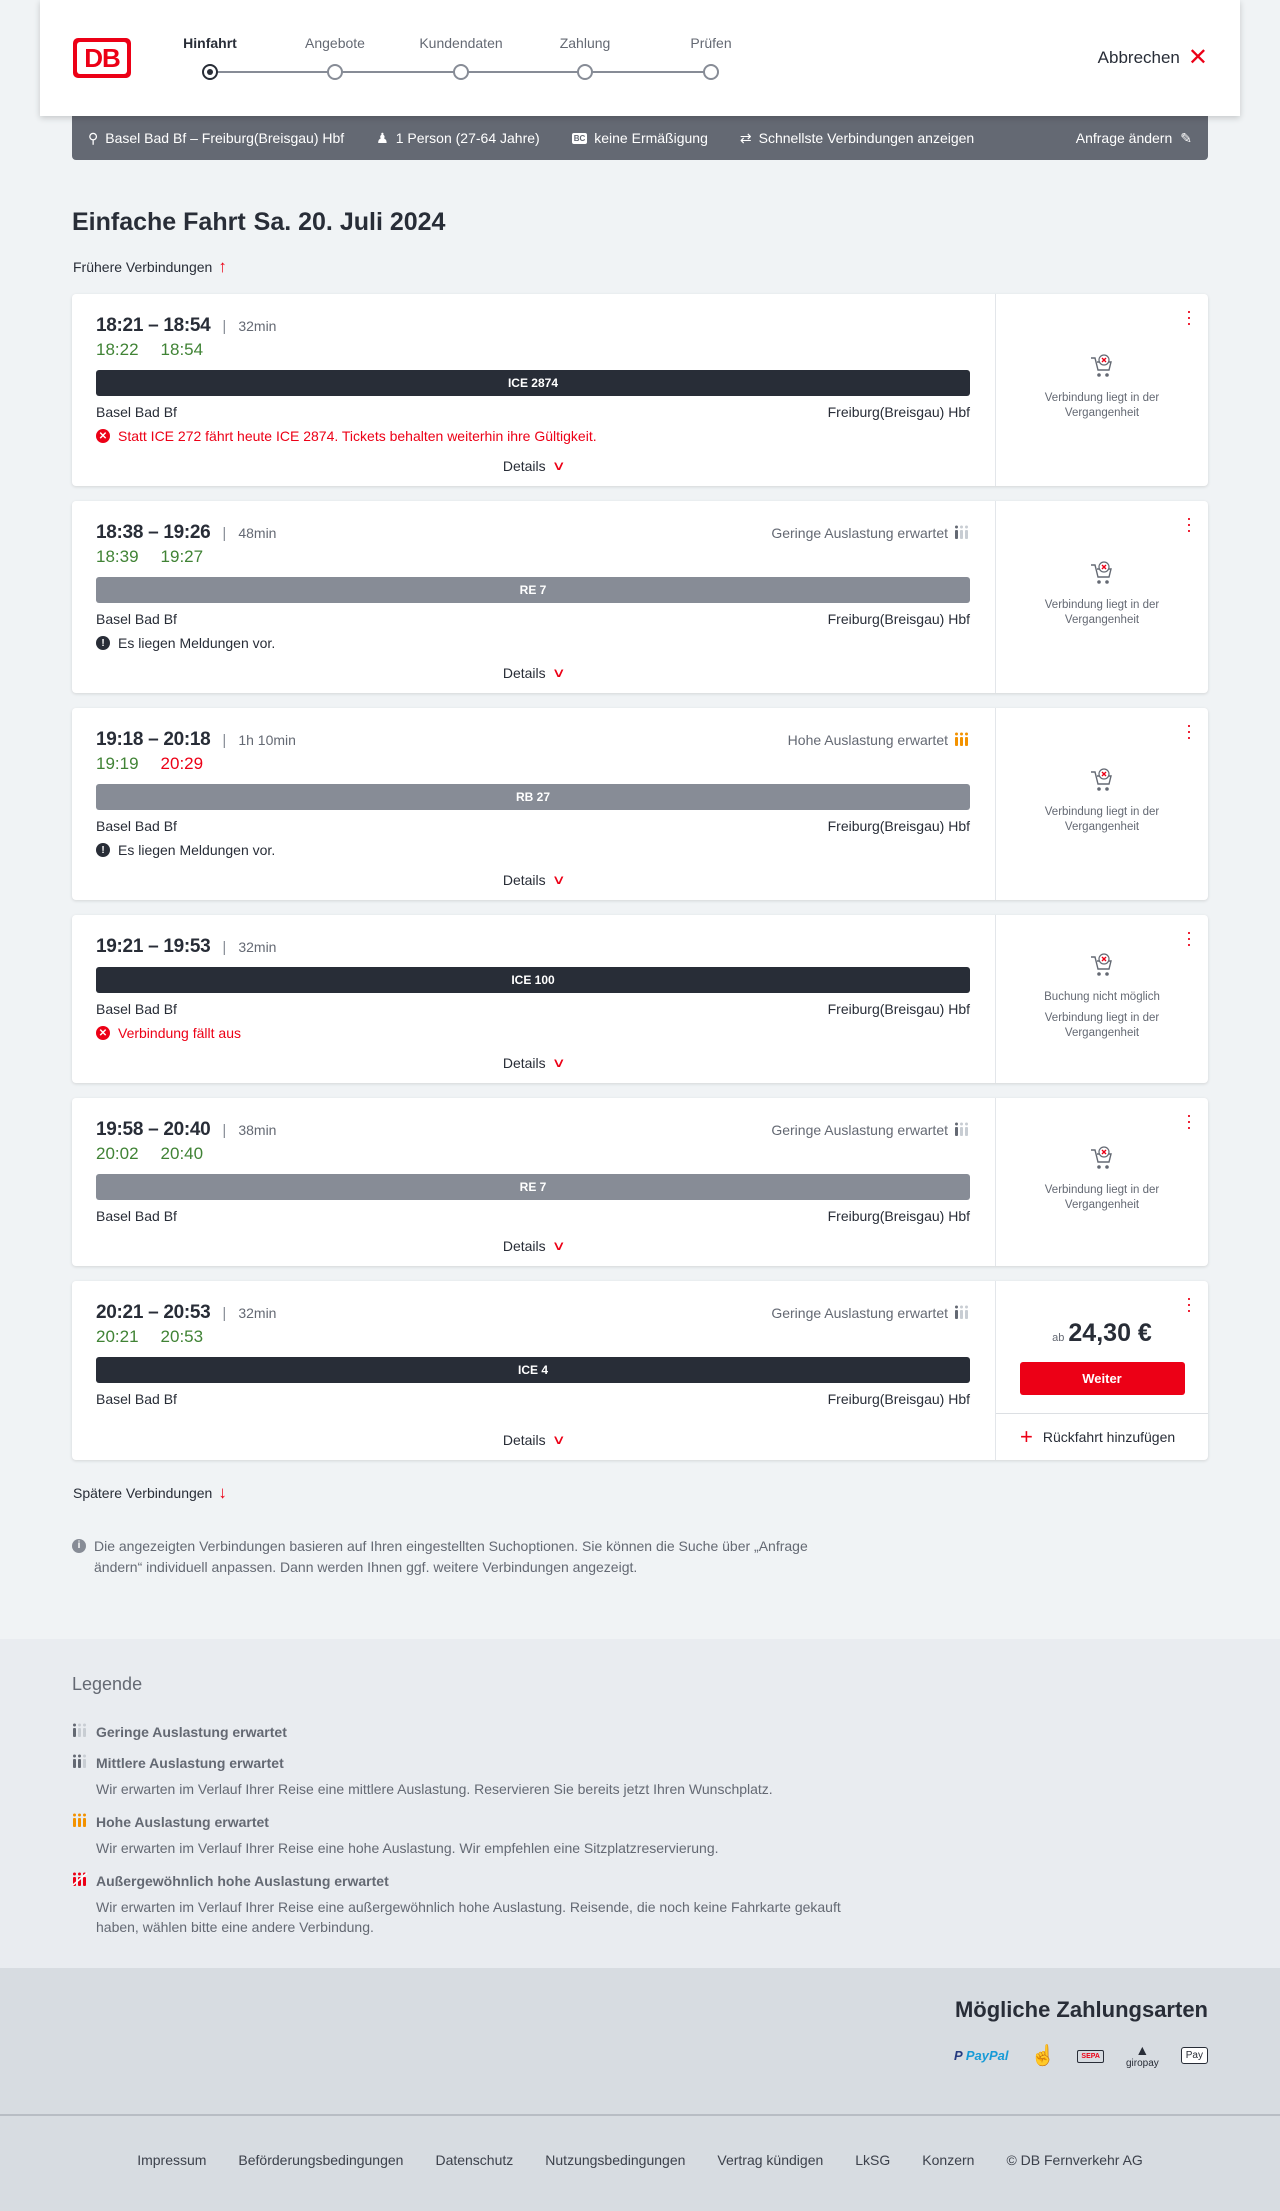  Describe the element at coordinates (462, 1731) in the screenshot. I see `legend-item: Geringe Auslastung erwartet` at that location.